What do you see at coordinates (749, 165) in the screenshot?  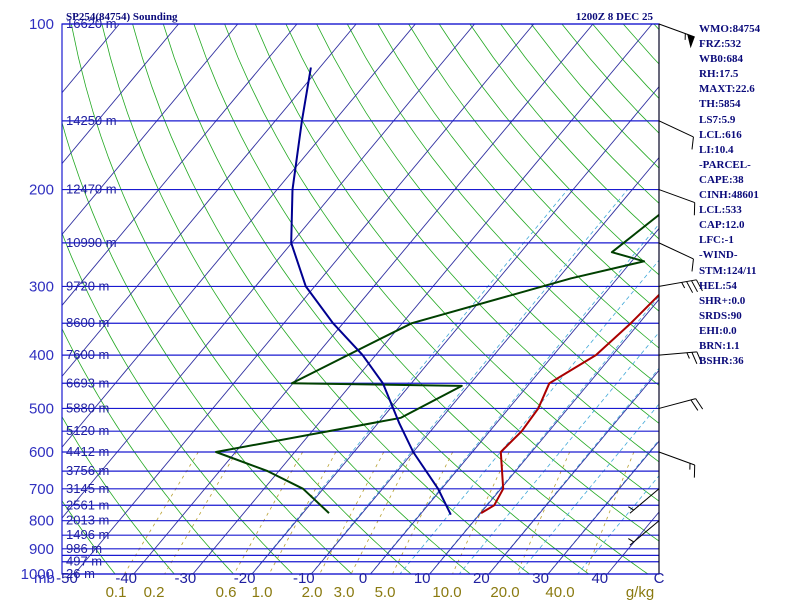 I see `index-line: -PARCEL-` at bounding box center [749, 165].